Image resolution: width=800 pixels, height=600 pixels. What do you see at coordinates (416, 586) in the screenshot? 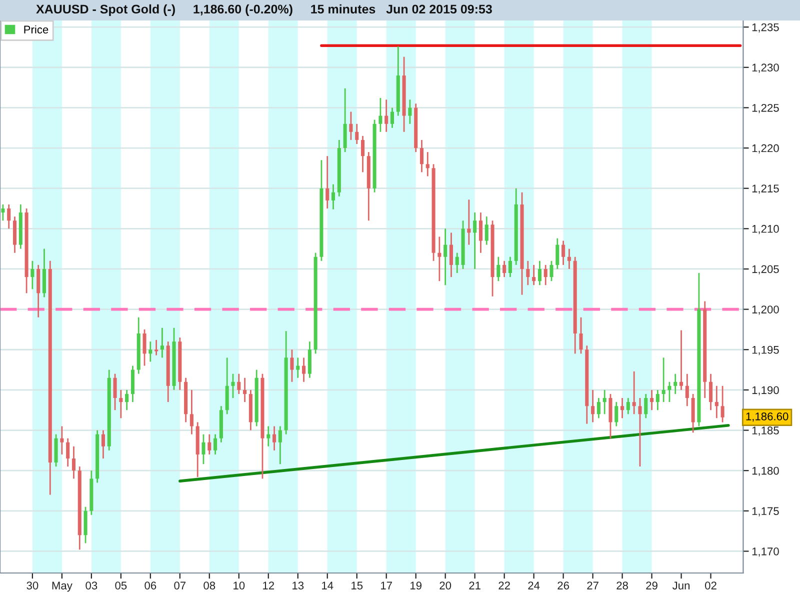
I see `x-tick-label: 19` at bounding box center [416, 586].